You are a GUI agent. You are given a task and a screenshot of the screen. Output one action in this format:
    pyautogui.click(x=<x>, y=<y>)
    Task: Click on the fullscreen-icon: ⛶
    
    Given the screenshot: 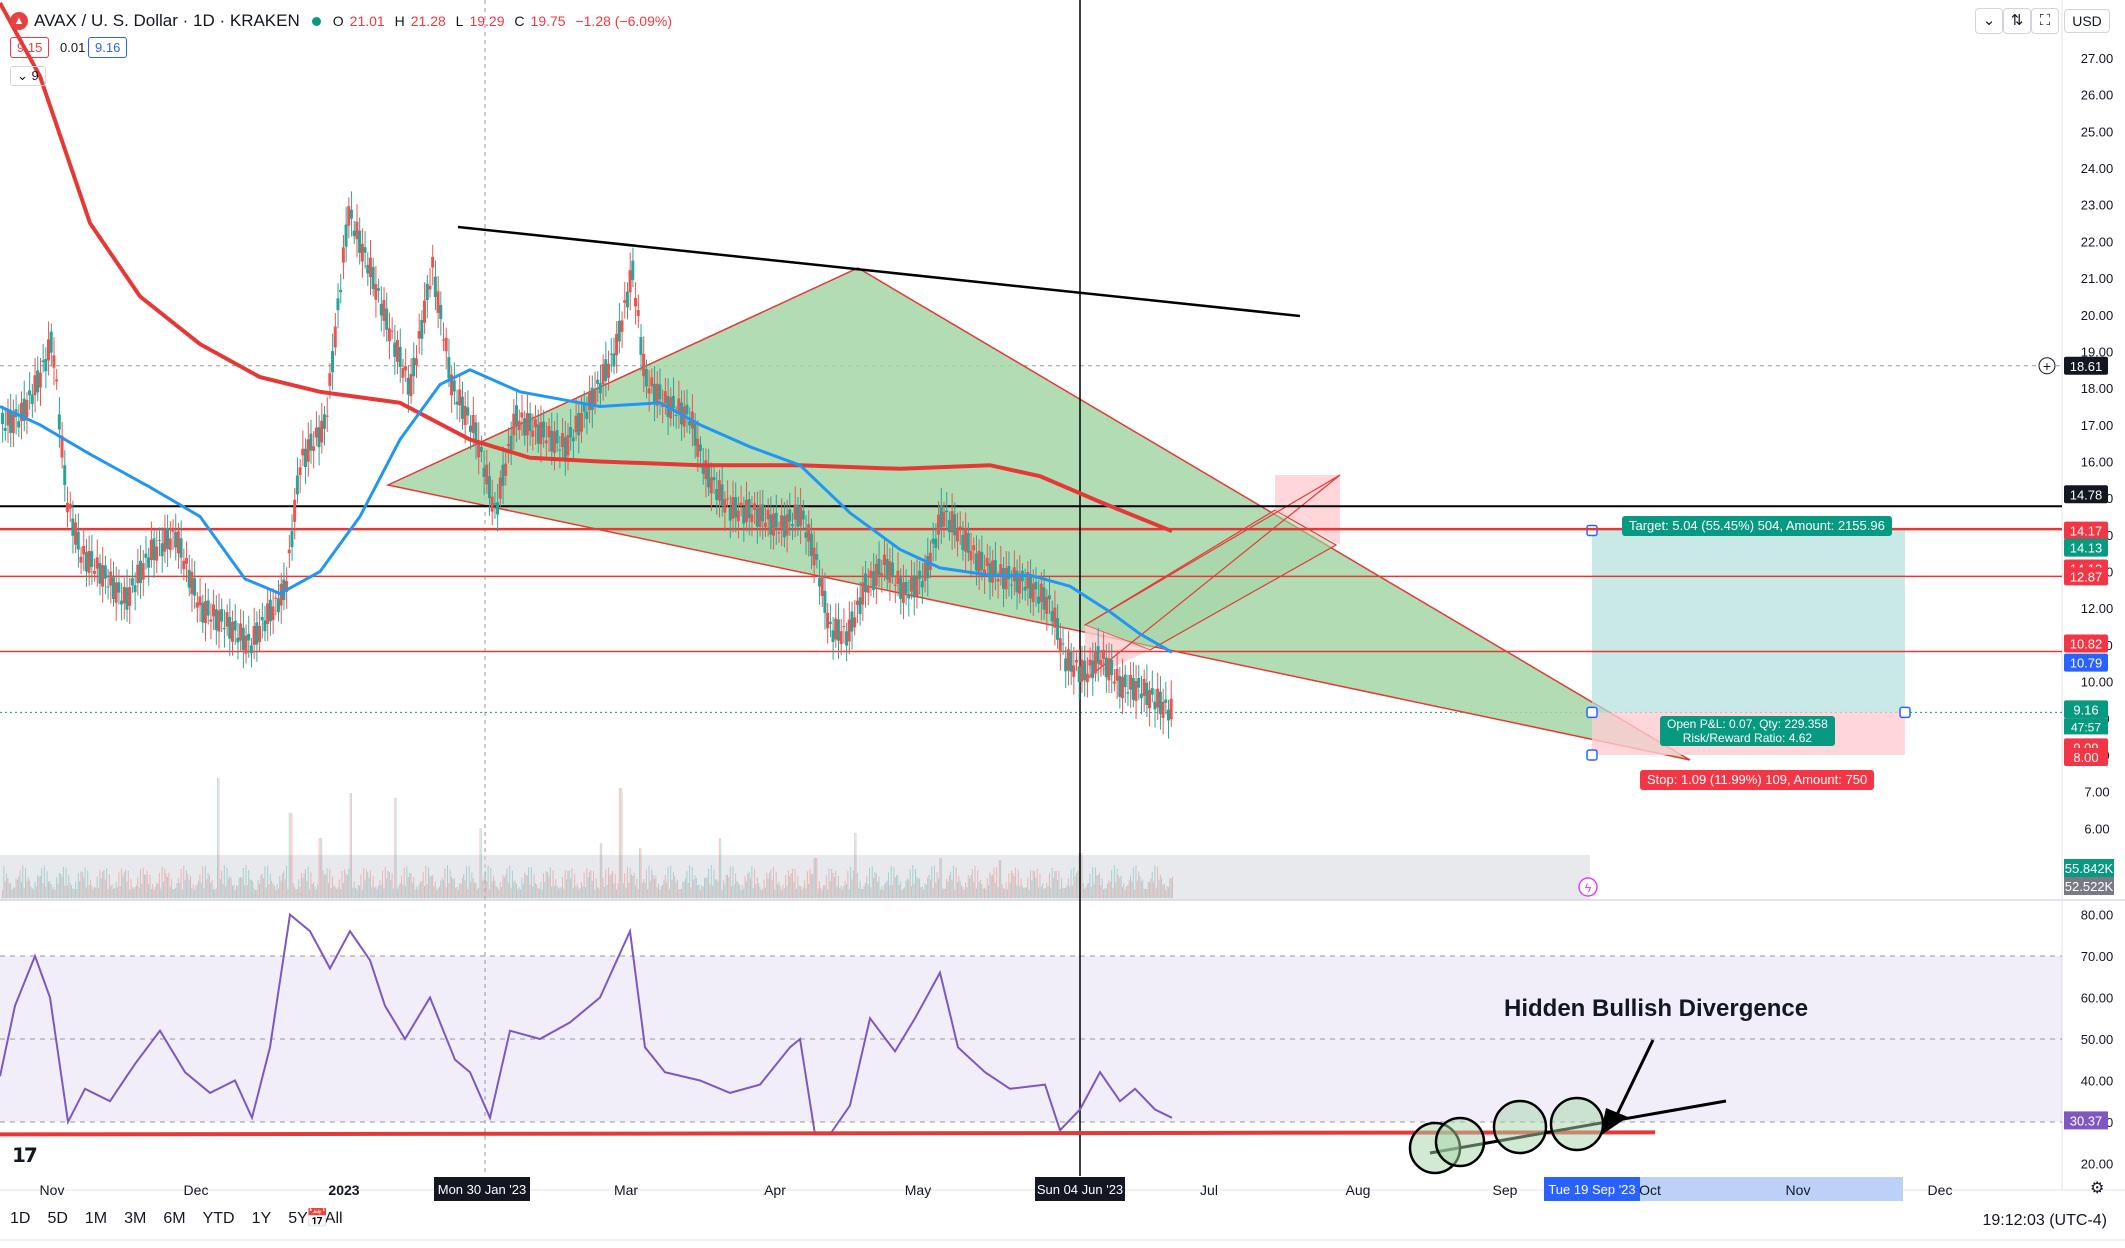 What is the action you would take?
    pyautogui.click(x=2045, y=21)
    